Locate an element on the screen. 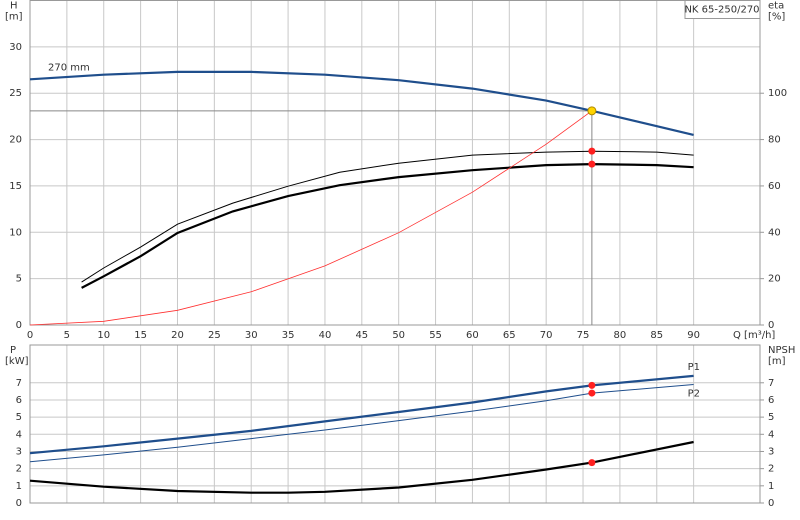 The image size is (800, 520). title-box is located at coordinates (722, 9).